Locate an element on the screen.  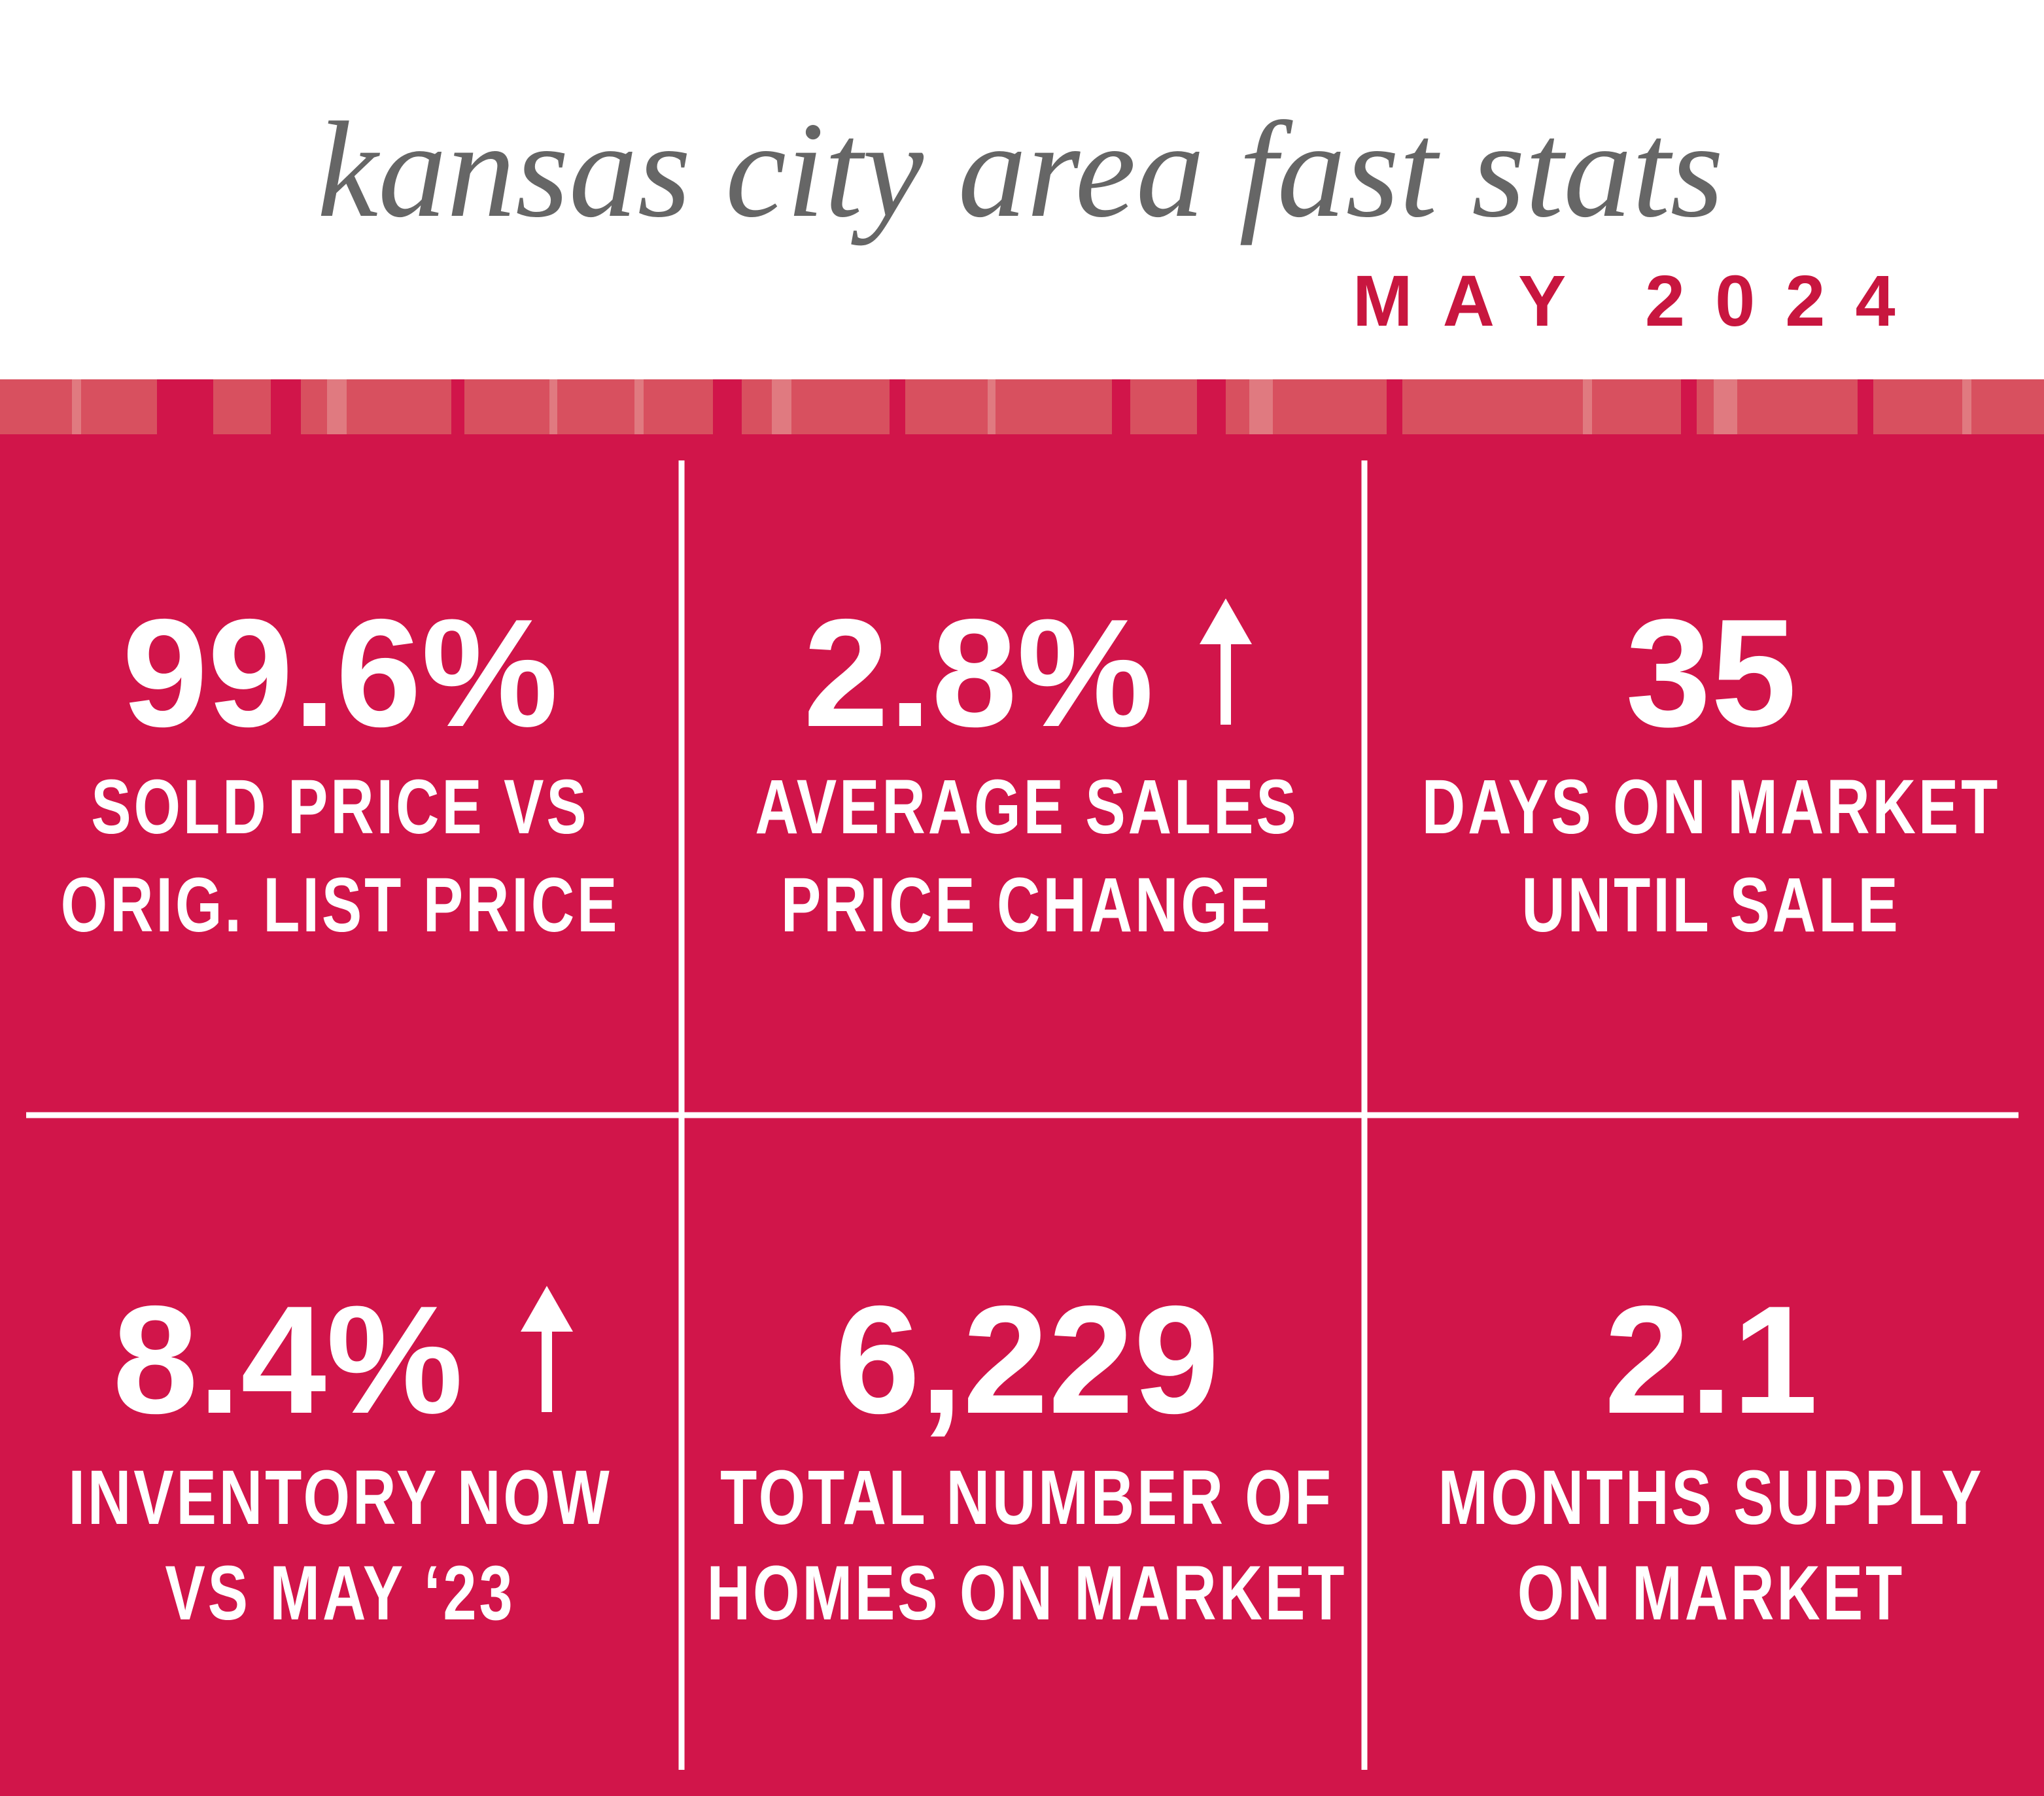
stat-value: 99.6% is located at coordinates (340, 673).